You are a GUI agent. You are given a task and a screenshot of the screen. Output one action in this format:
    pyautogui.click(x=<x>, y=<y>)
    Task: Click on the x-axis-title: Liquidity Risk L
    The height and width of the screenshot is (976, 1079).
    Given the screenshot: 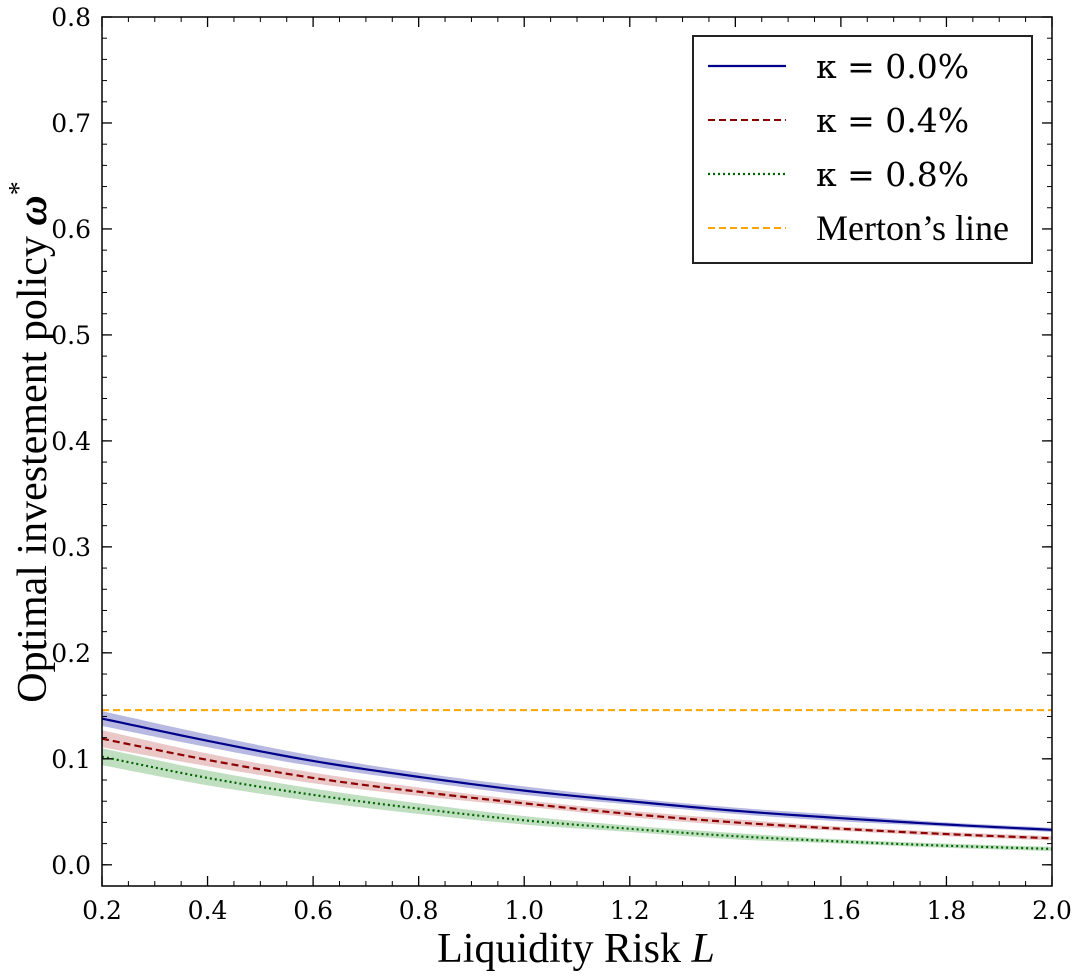 What is the action you would take?
    pyautogui.click(x=576, y=949)
    